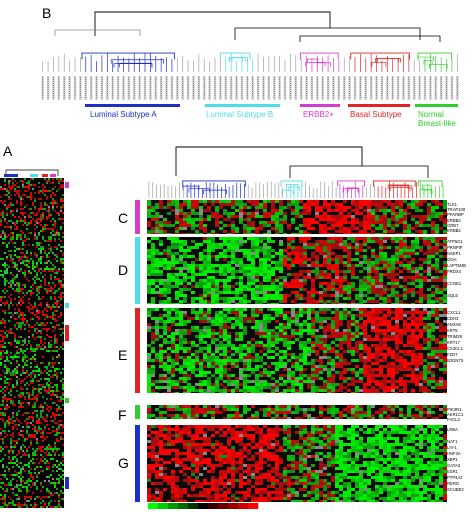 Image resolution: width=474 pixels, height=512 pixels. What do you see at coordinates (351, 183) in the screenshot?
I see `tree-cluster-bracket` at bounding box center [351, 183].